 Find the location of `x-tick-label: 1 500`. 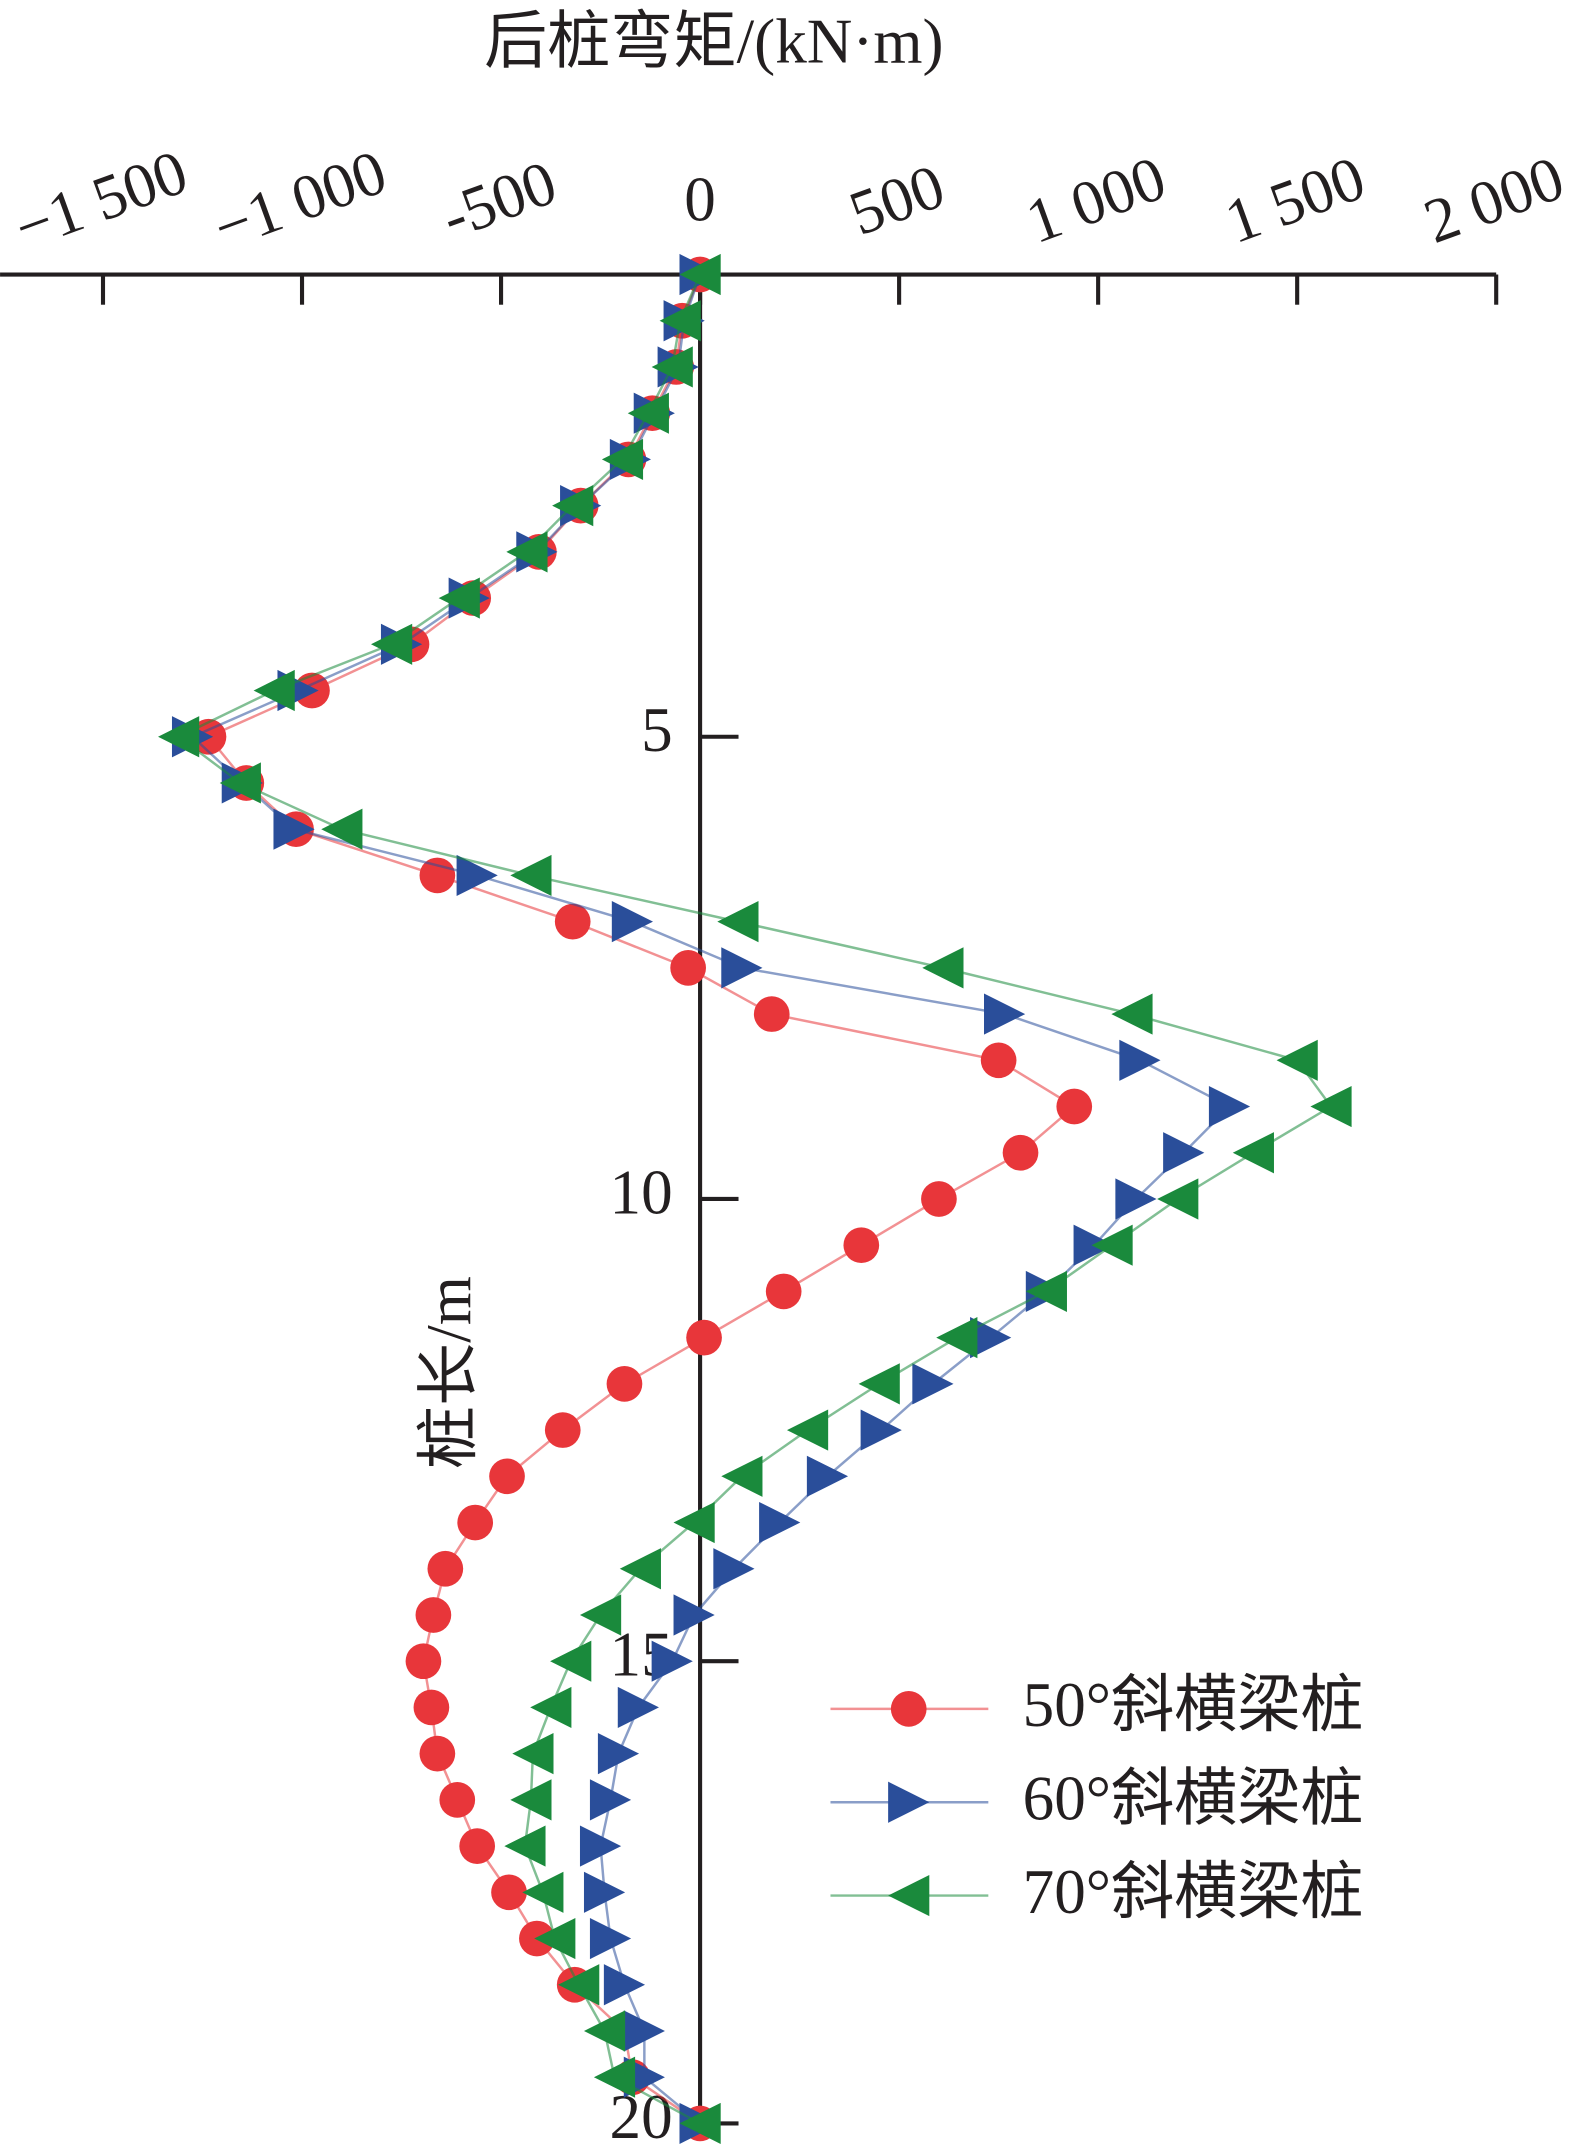

x-tick-label: 1 500 is located at coordinates (1294, 200).